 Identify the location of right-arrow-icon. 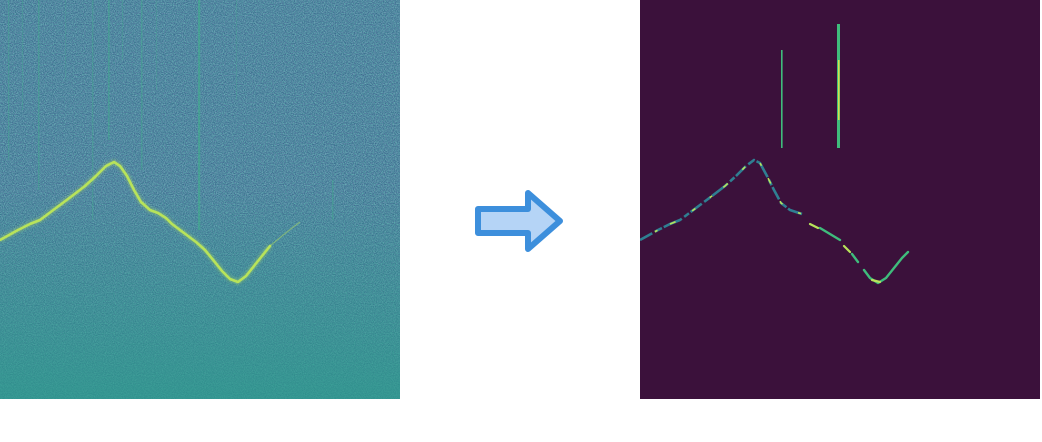
(519, 221).